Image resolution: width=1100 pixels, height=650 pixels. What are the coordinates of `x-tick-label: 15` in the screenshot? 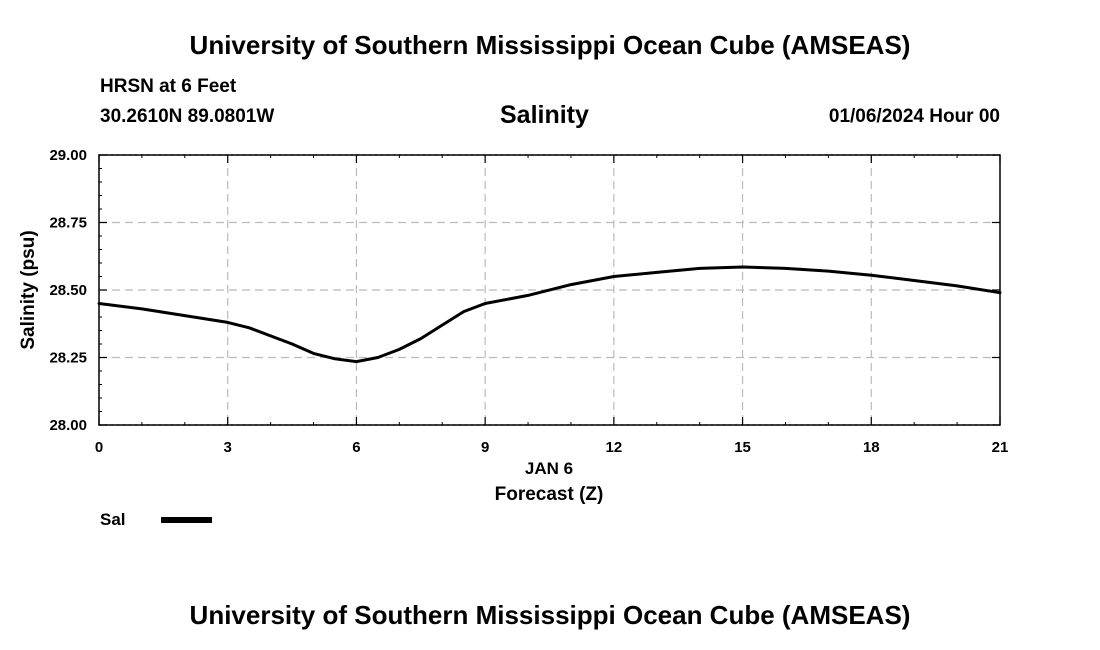 It's located at (742, 447).